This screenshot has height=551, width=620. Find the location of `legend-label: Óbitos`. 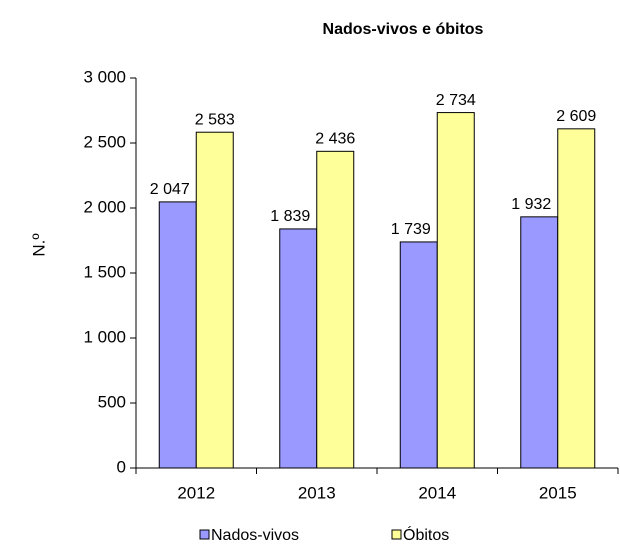

legend-label: Óbitos is located at coordinates (426, 534).